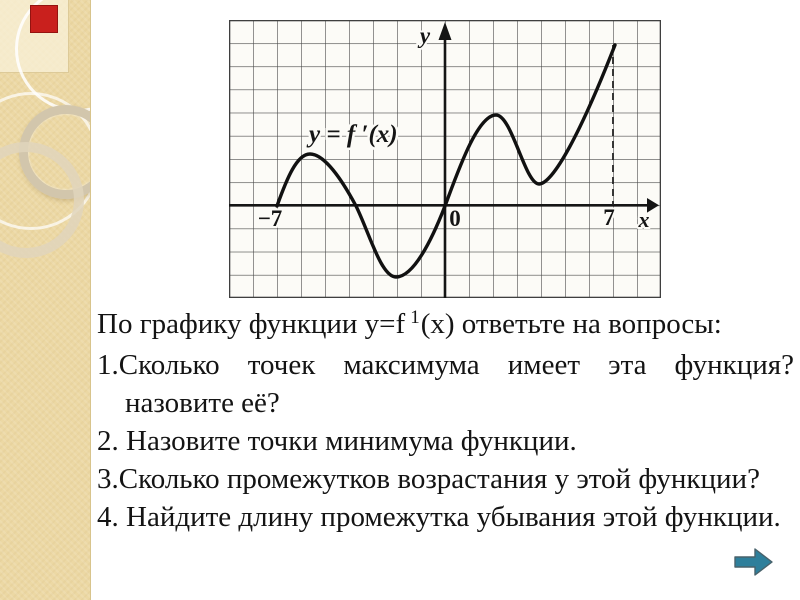  Describe the element at coordinates (270, 218) in the screenshot. I see `tick-minus7: −7` at that location.